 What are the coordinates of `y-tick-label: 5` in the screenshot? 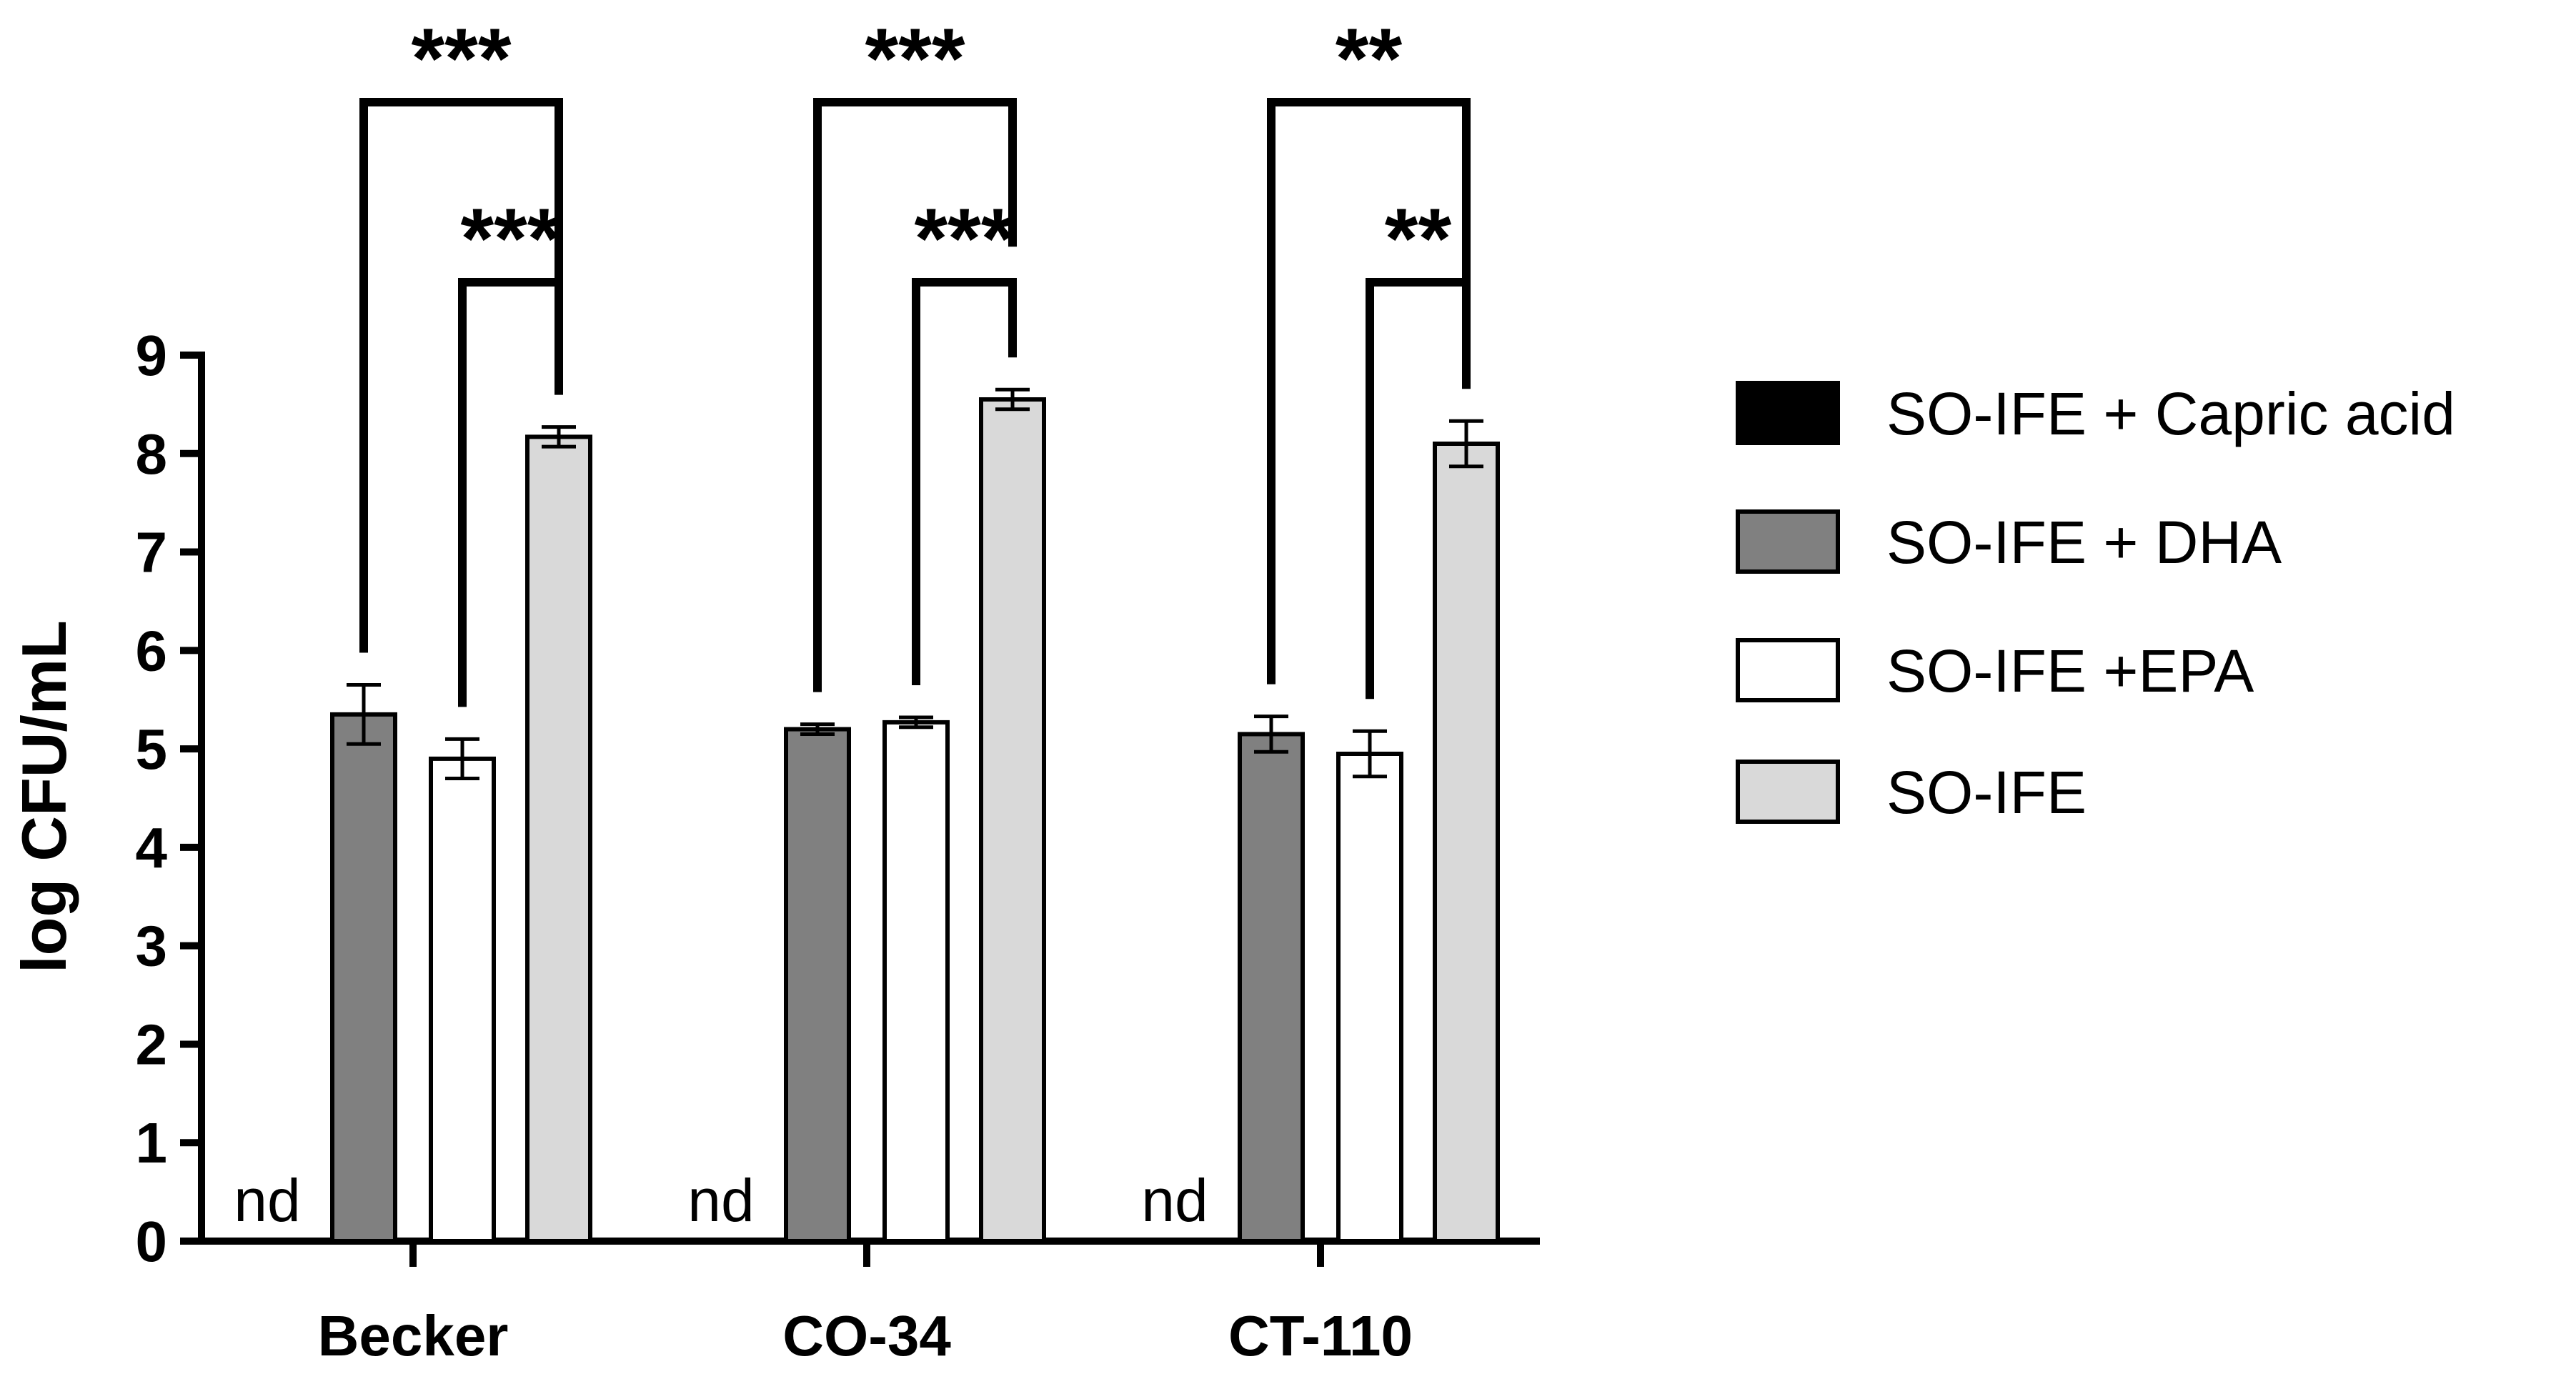 It's located at (152, 749).